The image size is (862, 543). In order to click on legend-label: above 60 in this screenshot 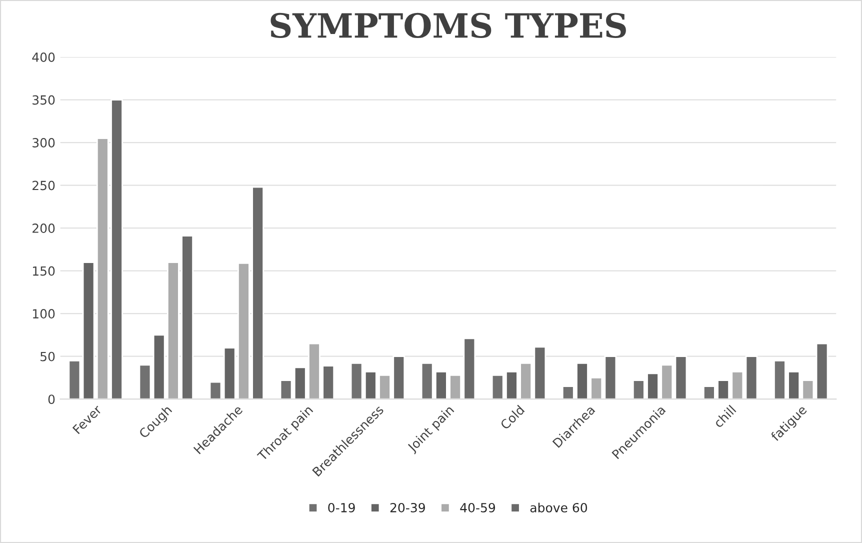, I will do `click(559, 507)`.